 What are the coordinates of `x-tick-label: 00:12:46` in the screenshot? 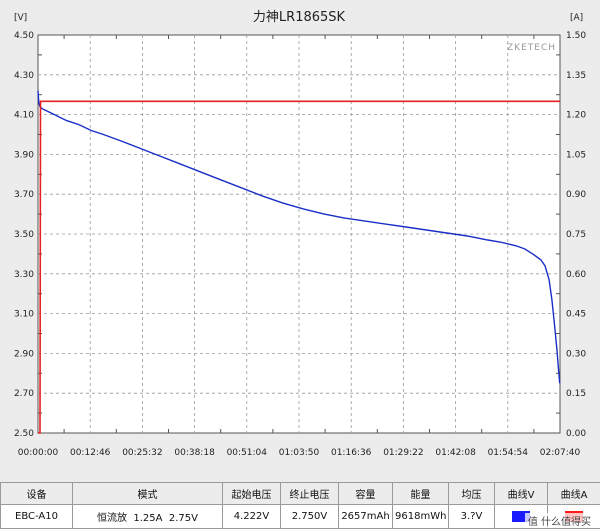 It's located at (90, 453).